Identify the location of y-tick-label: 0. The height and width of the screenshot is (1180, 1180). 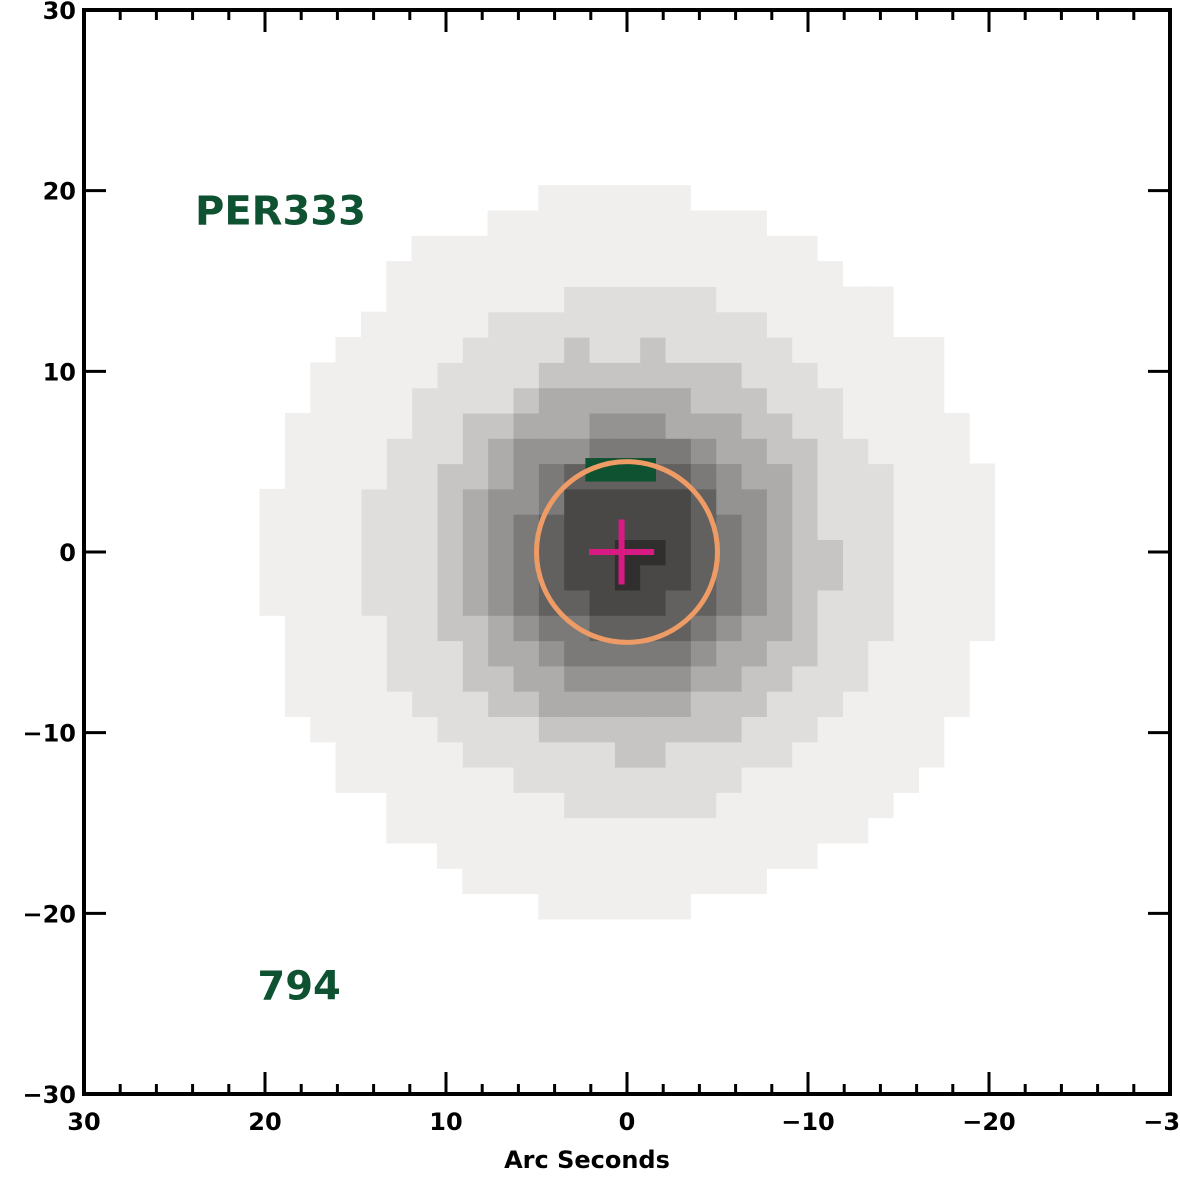
(67, 553).